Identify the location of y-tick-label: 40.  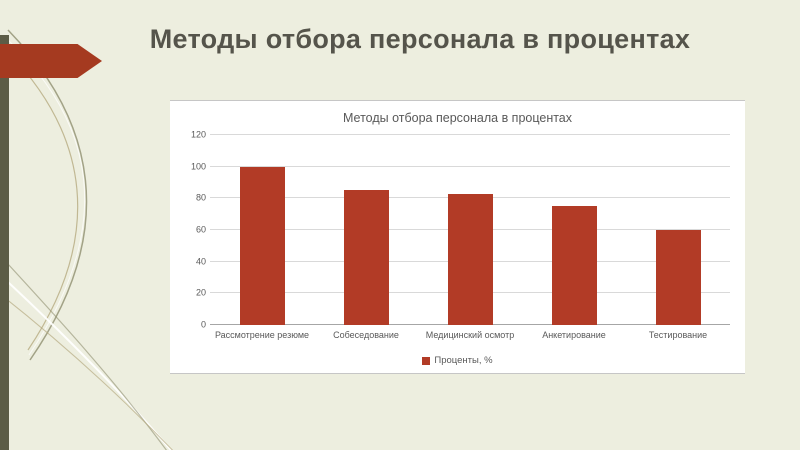
(200, 261).